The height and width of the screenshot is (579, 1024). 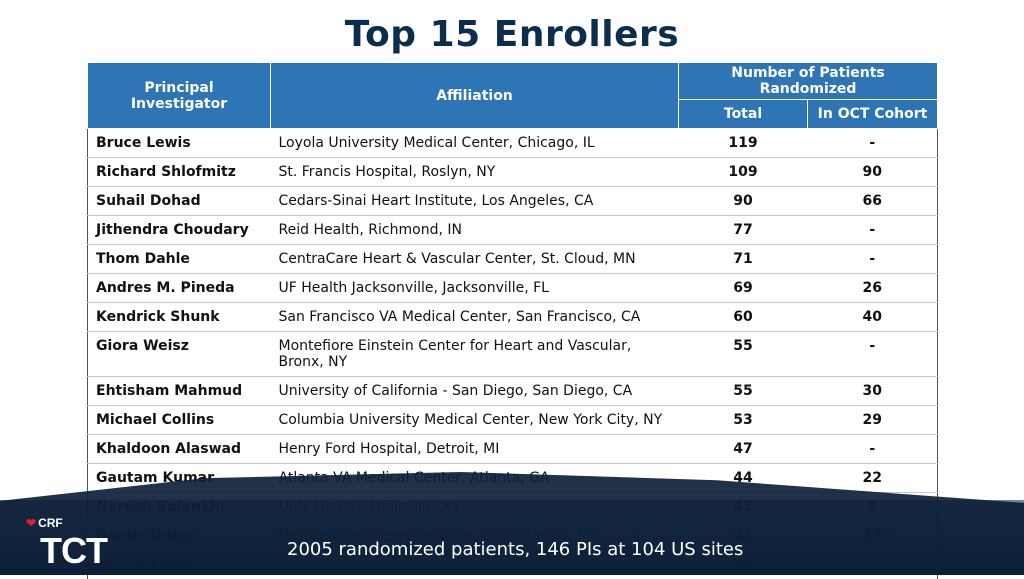 I want to click on heart-icon: ❤, so click(x=31, y=523).